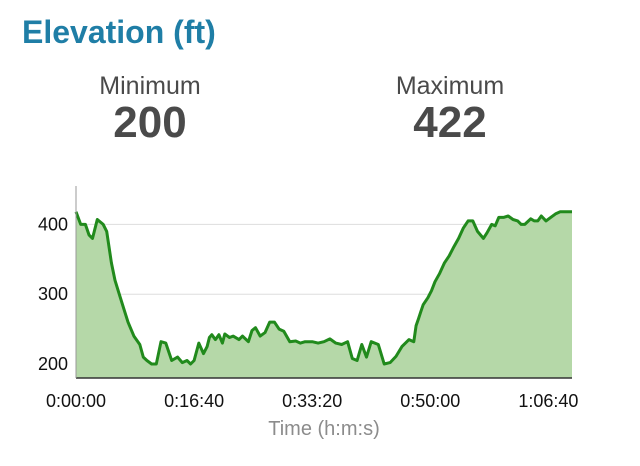  What do you see at coordinates (450, 122) in the screenshot?
I see `maximum-value: 422` at bounding box center [450, 122].